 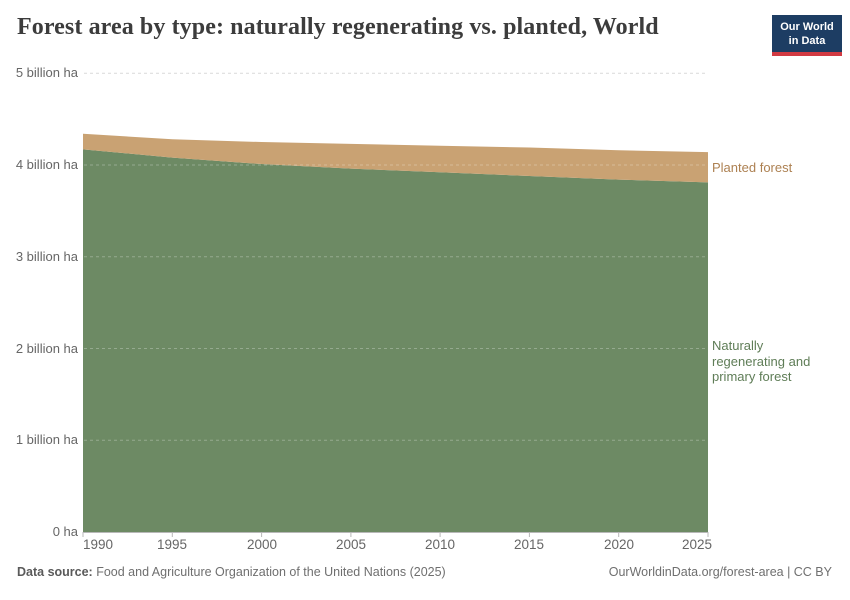 I want to click on x-tick-1990: 1990, so click(x=98, y=544).